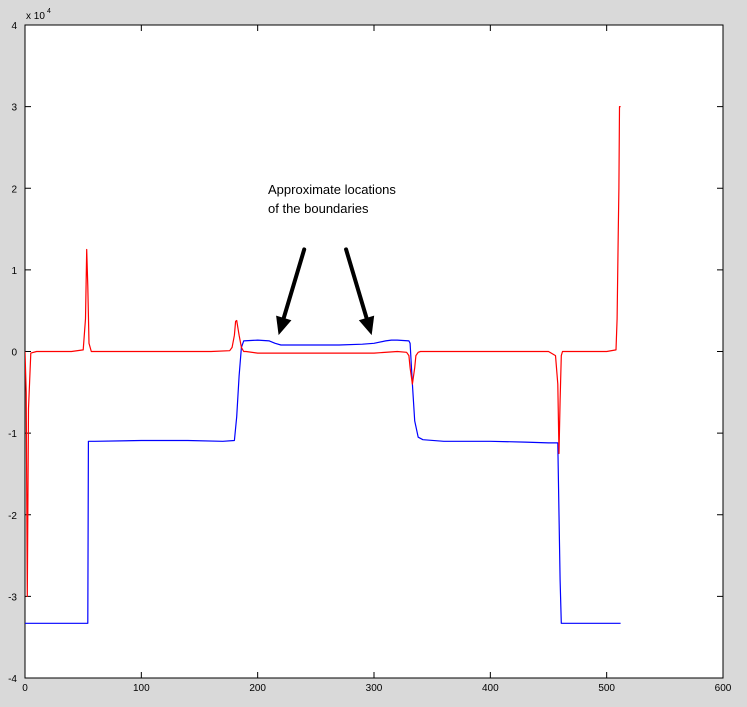 Image resolution: width=747 pixels, height=707 pixels. Describe the element at coordinates (14, 26) in the screenshot. I see `y-tick-label: 4` at that location.